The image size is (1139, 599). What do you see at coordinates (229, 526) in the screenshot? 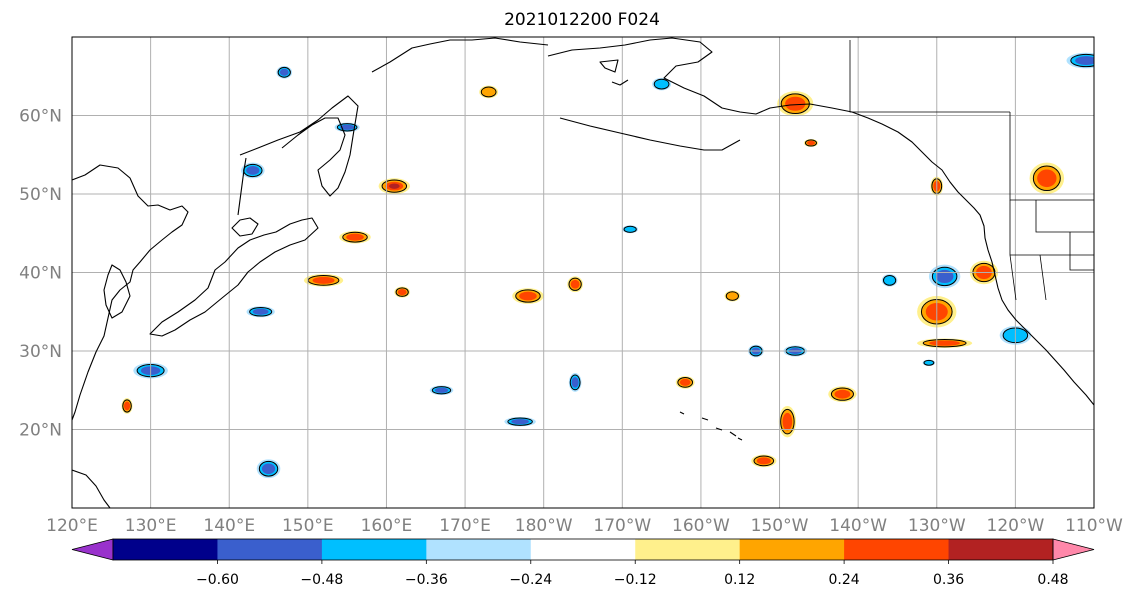
I see `lon-tick-label: 140°E` at bounding box center [229, 526].